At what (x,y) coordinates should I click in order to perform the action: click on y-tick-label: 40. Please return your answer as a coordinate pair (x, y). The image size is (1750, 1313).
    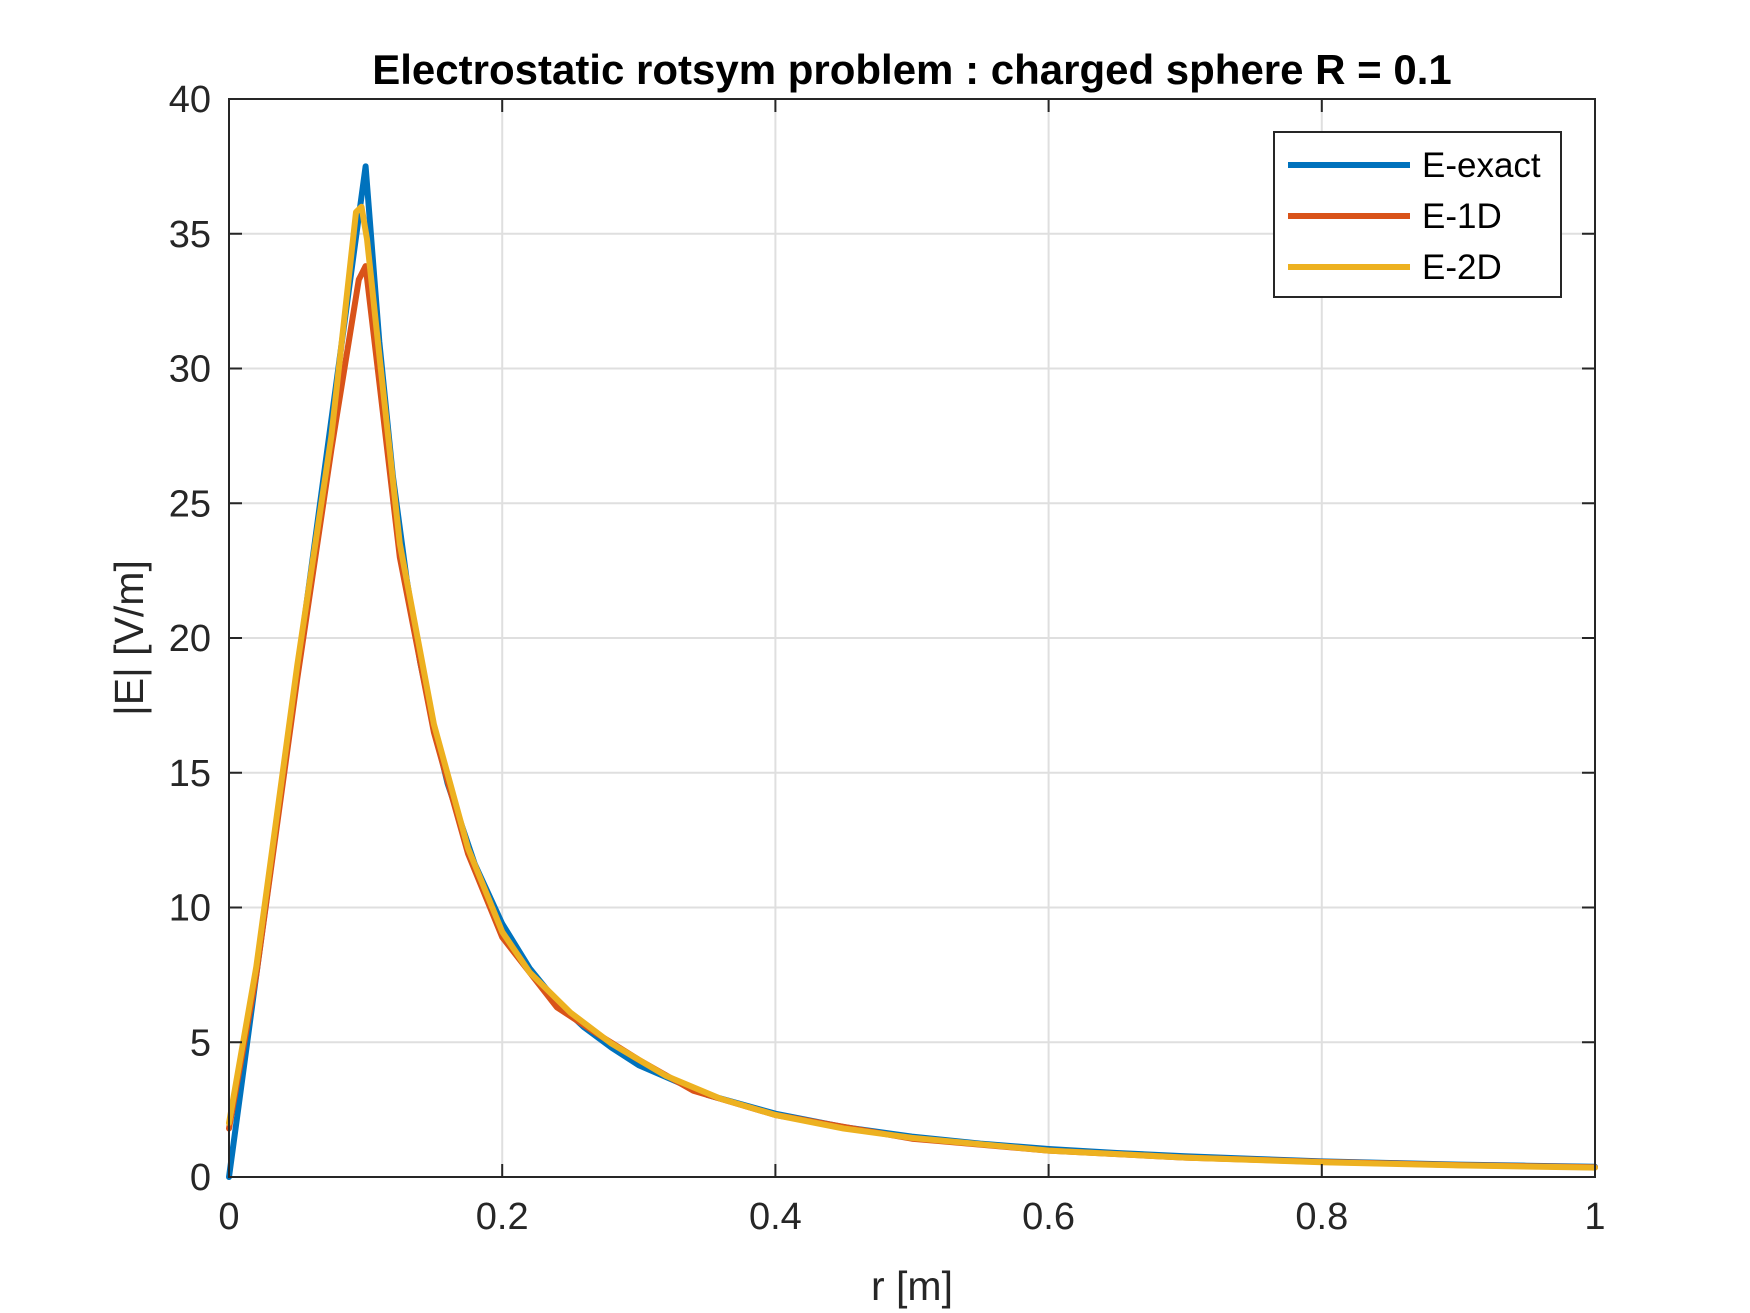
    Looking at the image, I should click on (190, 100).